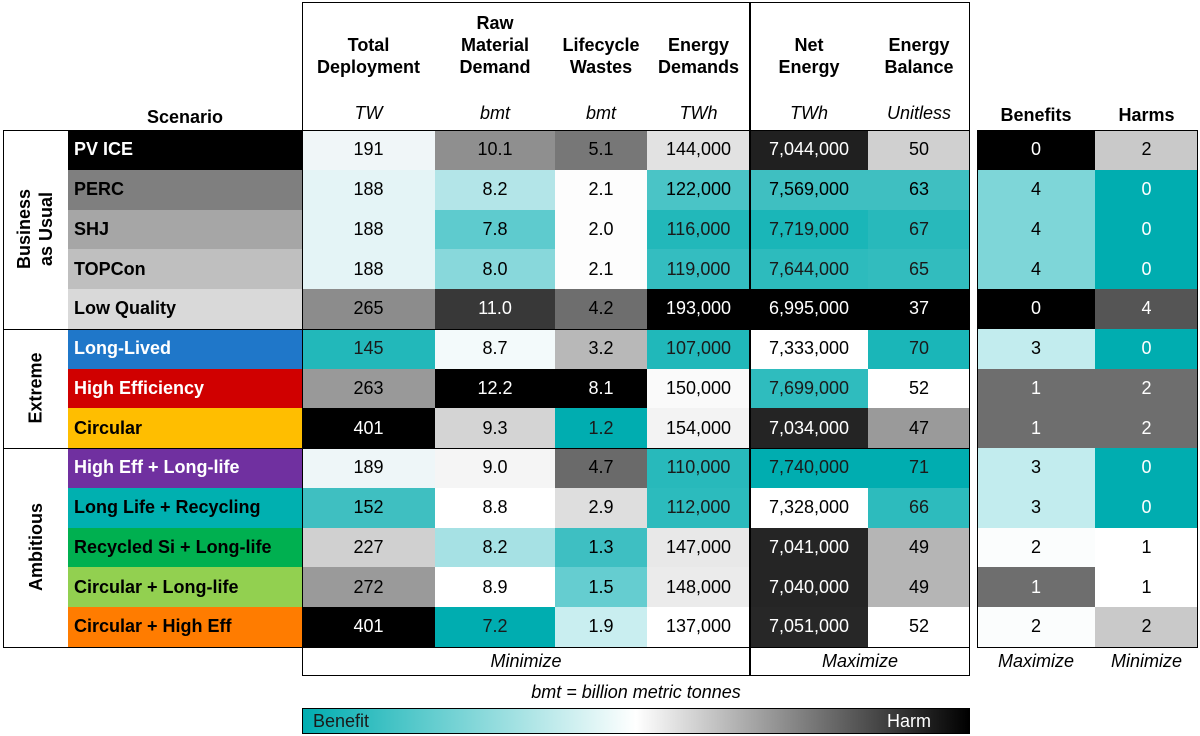 This screenshot has height=736, width=1200. Describe the element at coordinates (185, 627) in the screenshot. I see `row-label: Circular + High Eff` at that location.